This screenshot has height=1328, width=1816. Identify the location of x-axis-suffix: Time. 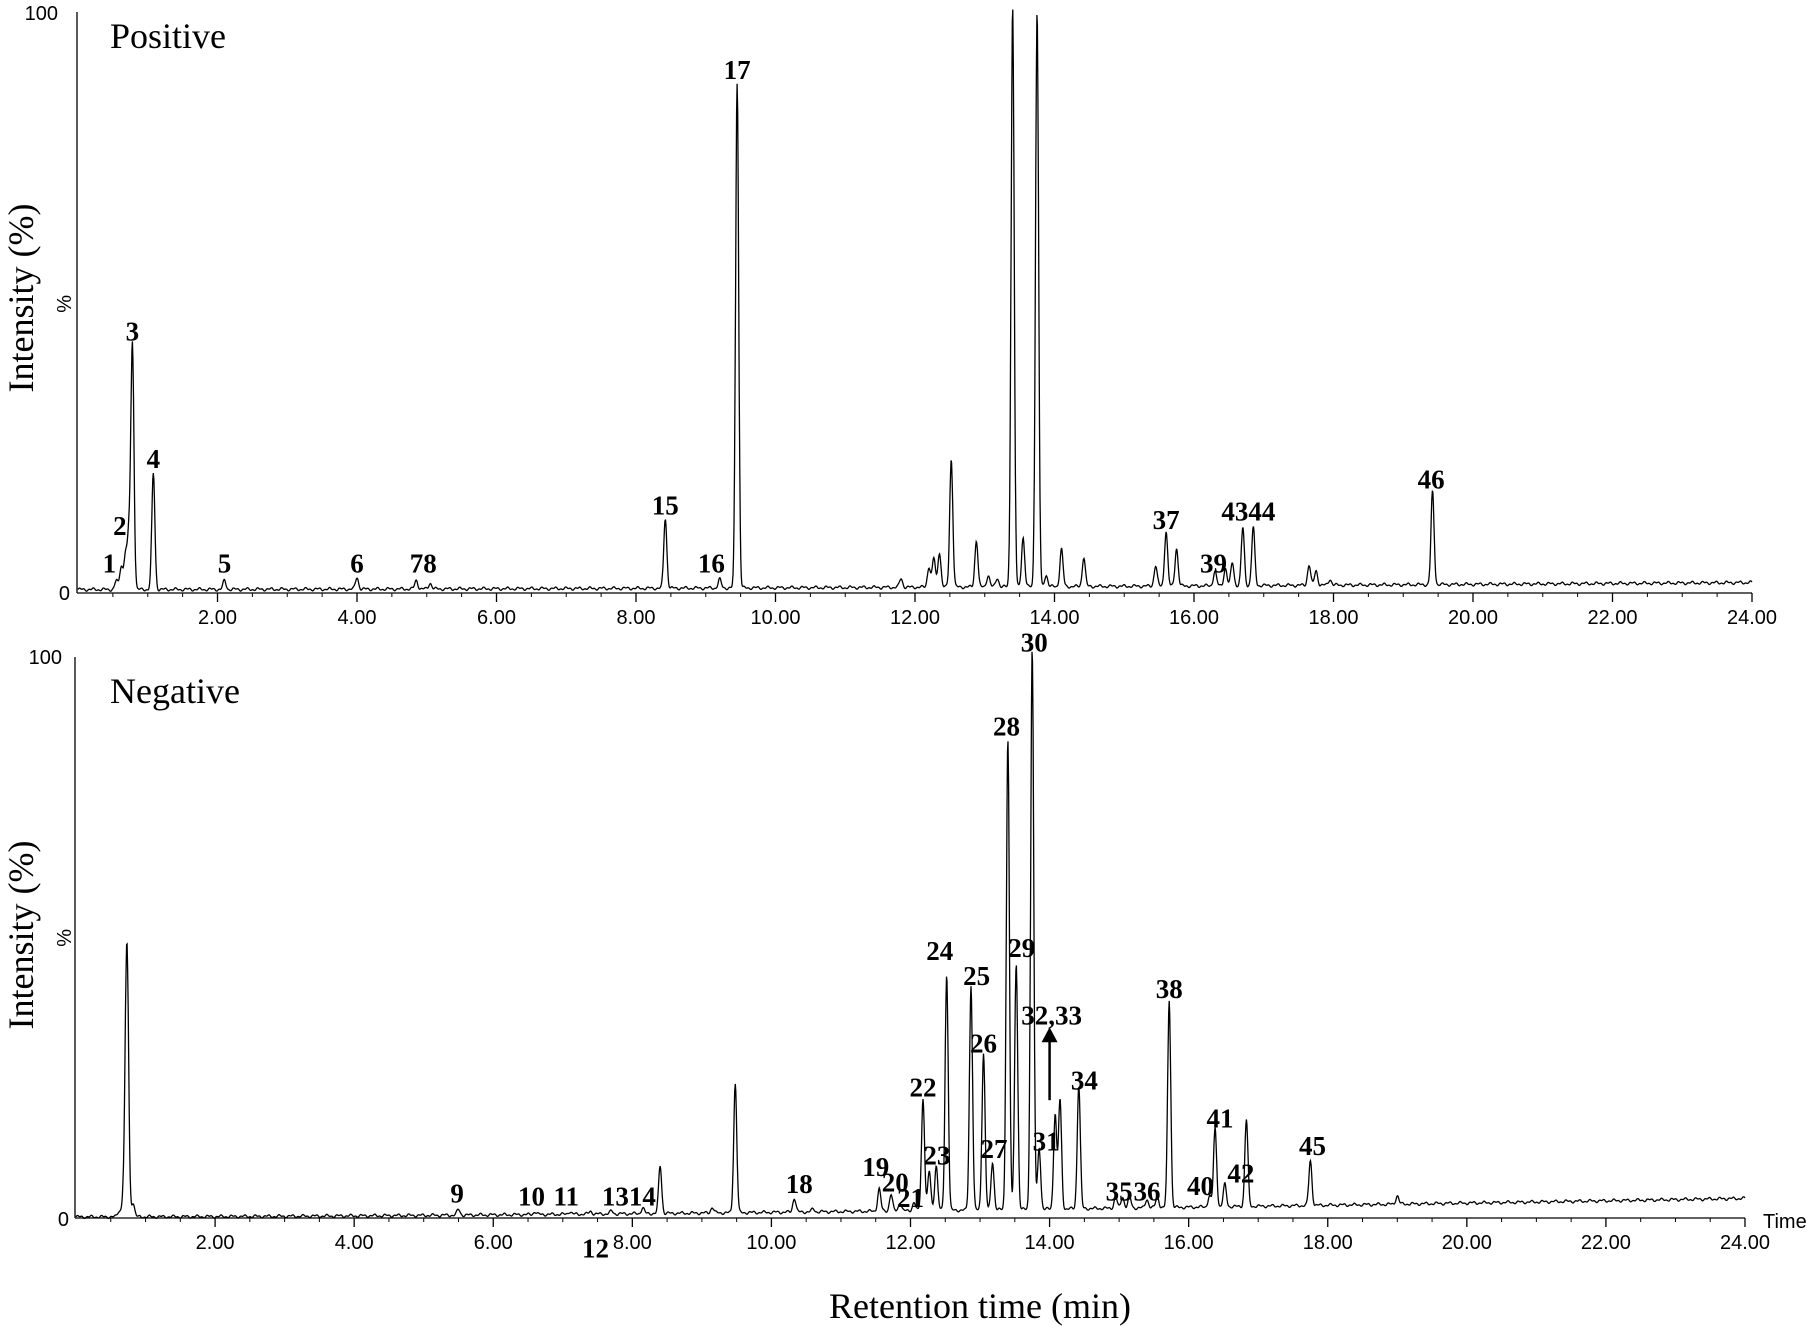
(1785, 1222).